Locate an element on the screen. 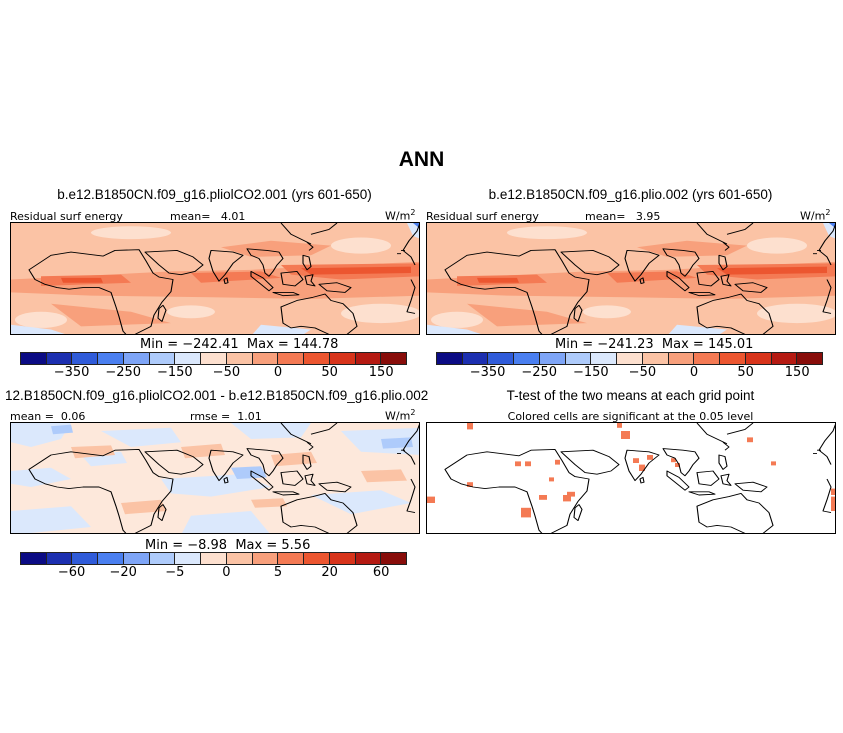 This screenshot has width=843, height=733. panel-3-rmse: rmse = 1.01 is located at coordinates (226, 416).